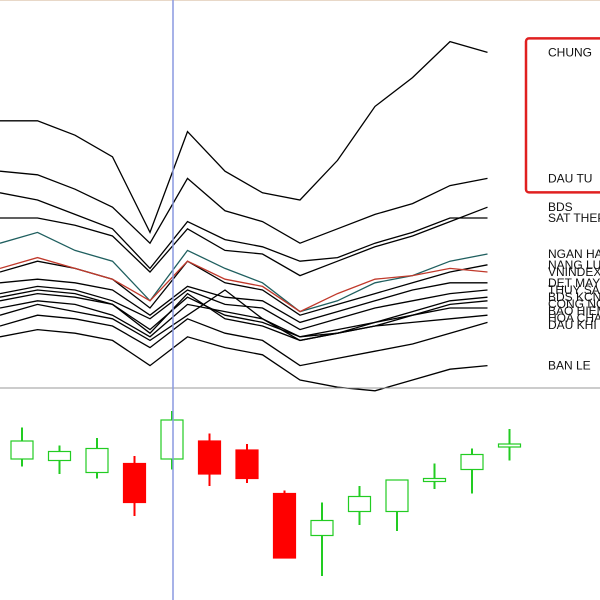  I want to click on series-line-hoa-chat, so click(244, 315).